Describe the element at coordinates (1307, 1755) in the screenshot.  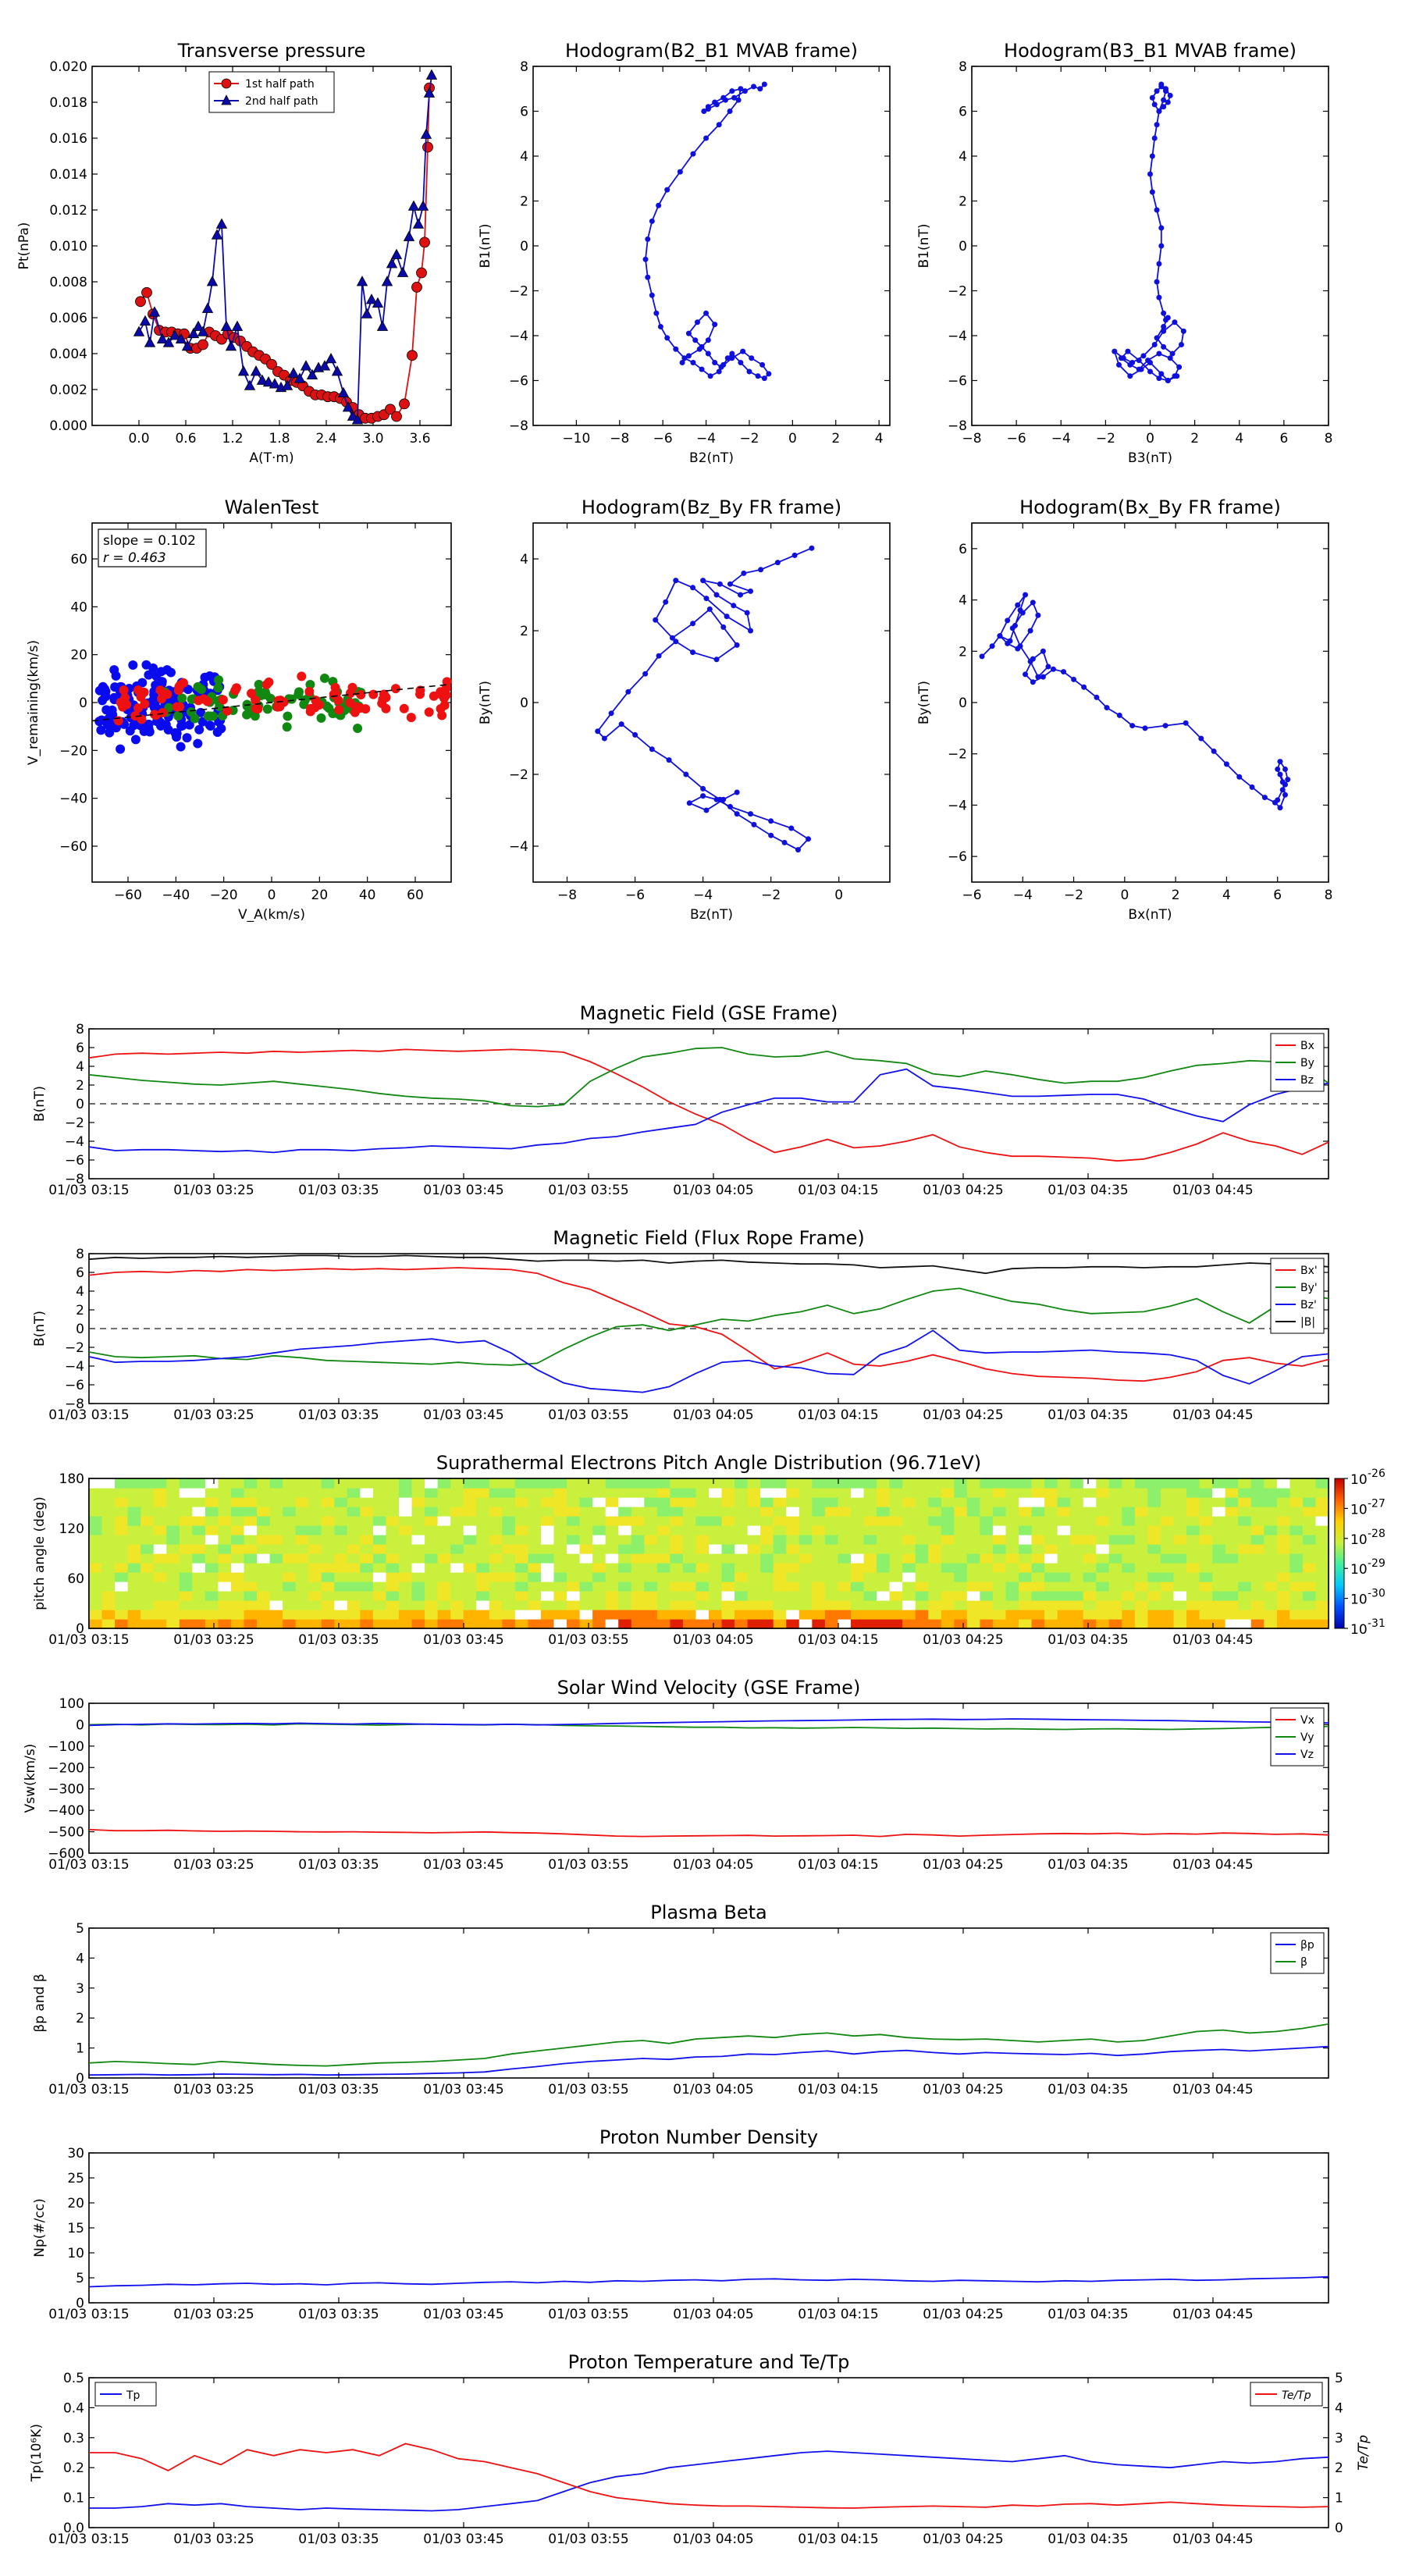
I see `legend-label: Vz` at that location.